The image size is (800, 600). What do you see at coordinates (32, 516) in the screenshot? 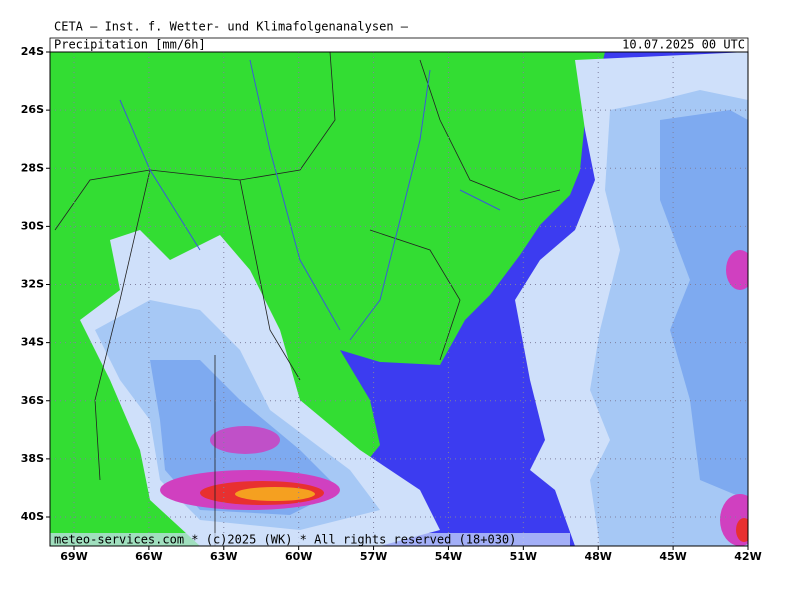
I see `lat-label: 40S` at bounding box center [32, 516].